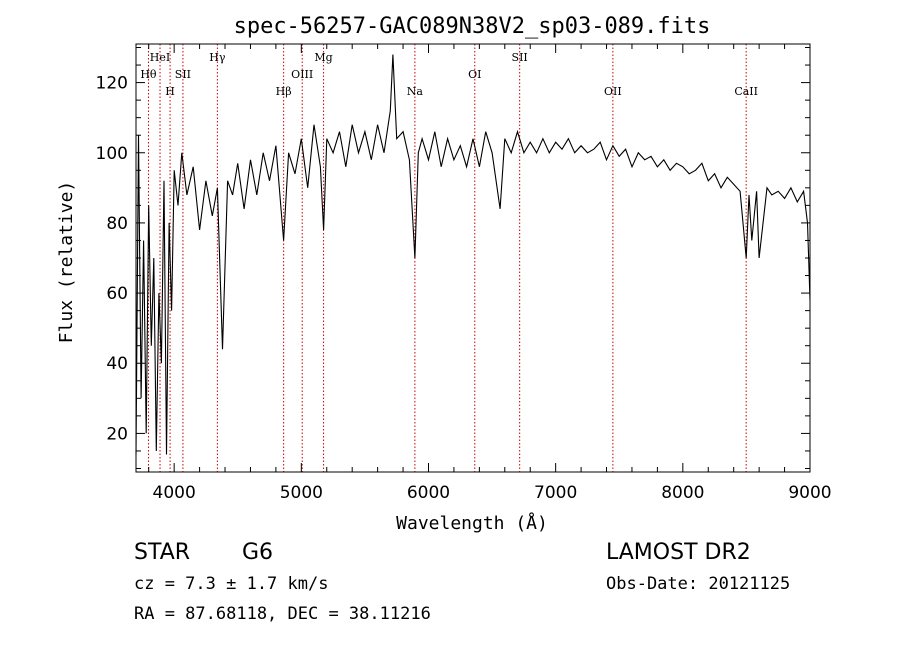 This screenshot has width=900, height=649. I want to click on marker-label-3: SII, so click(183, 74).